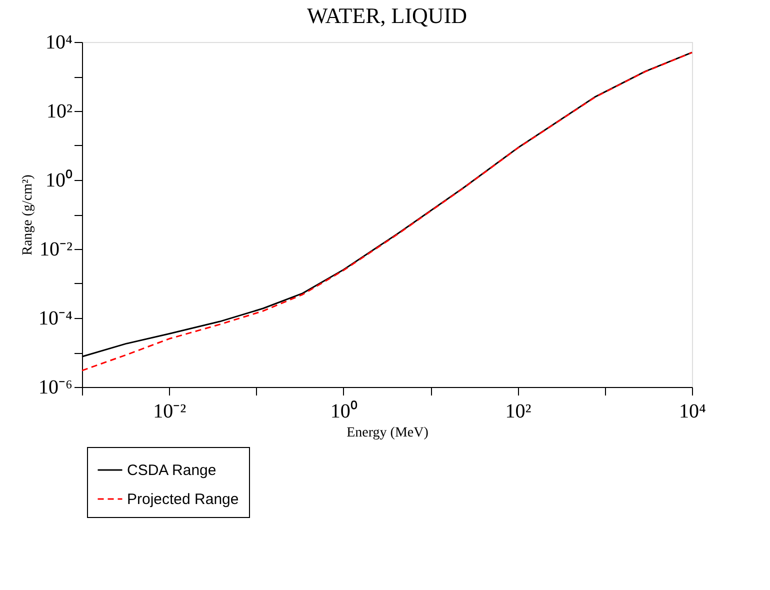  What do you see at coordinates (59, 43) in the screenshot?
I see `y-tick-label: 10⁴` at bounding box center [59, 43].